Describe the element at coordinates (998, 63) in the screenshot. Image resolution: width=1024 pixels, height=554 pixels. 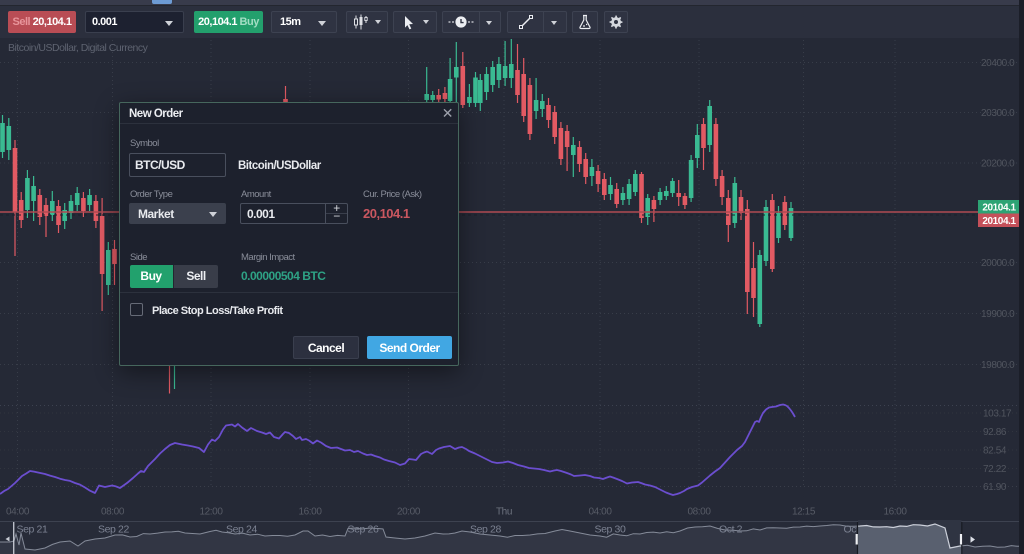
I see `svg-text: 20400.0` at that location.